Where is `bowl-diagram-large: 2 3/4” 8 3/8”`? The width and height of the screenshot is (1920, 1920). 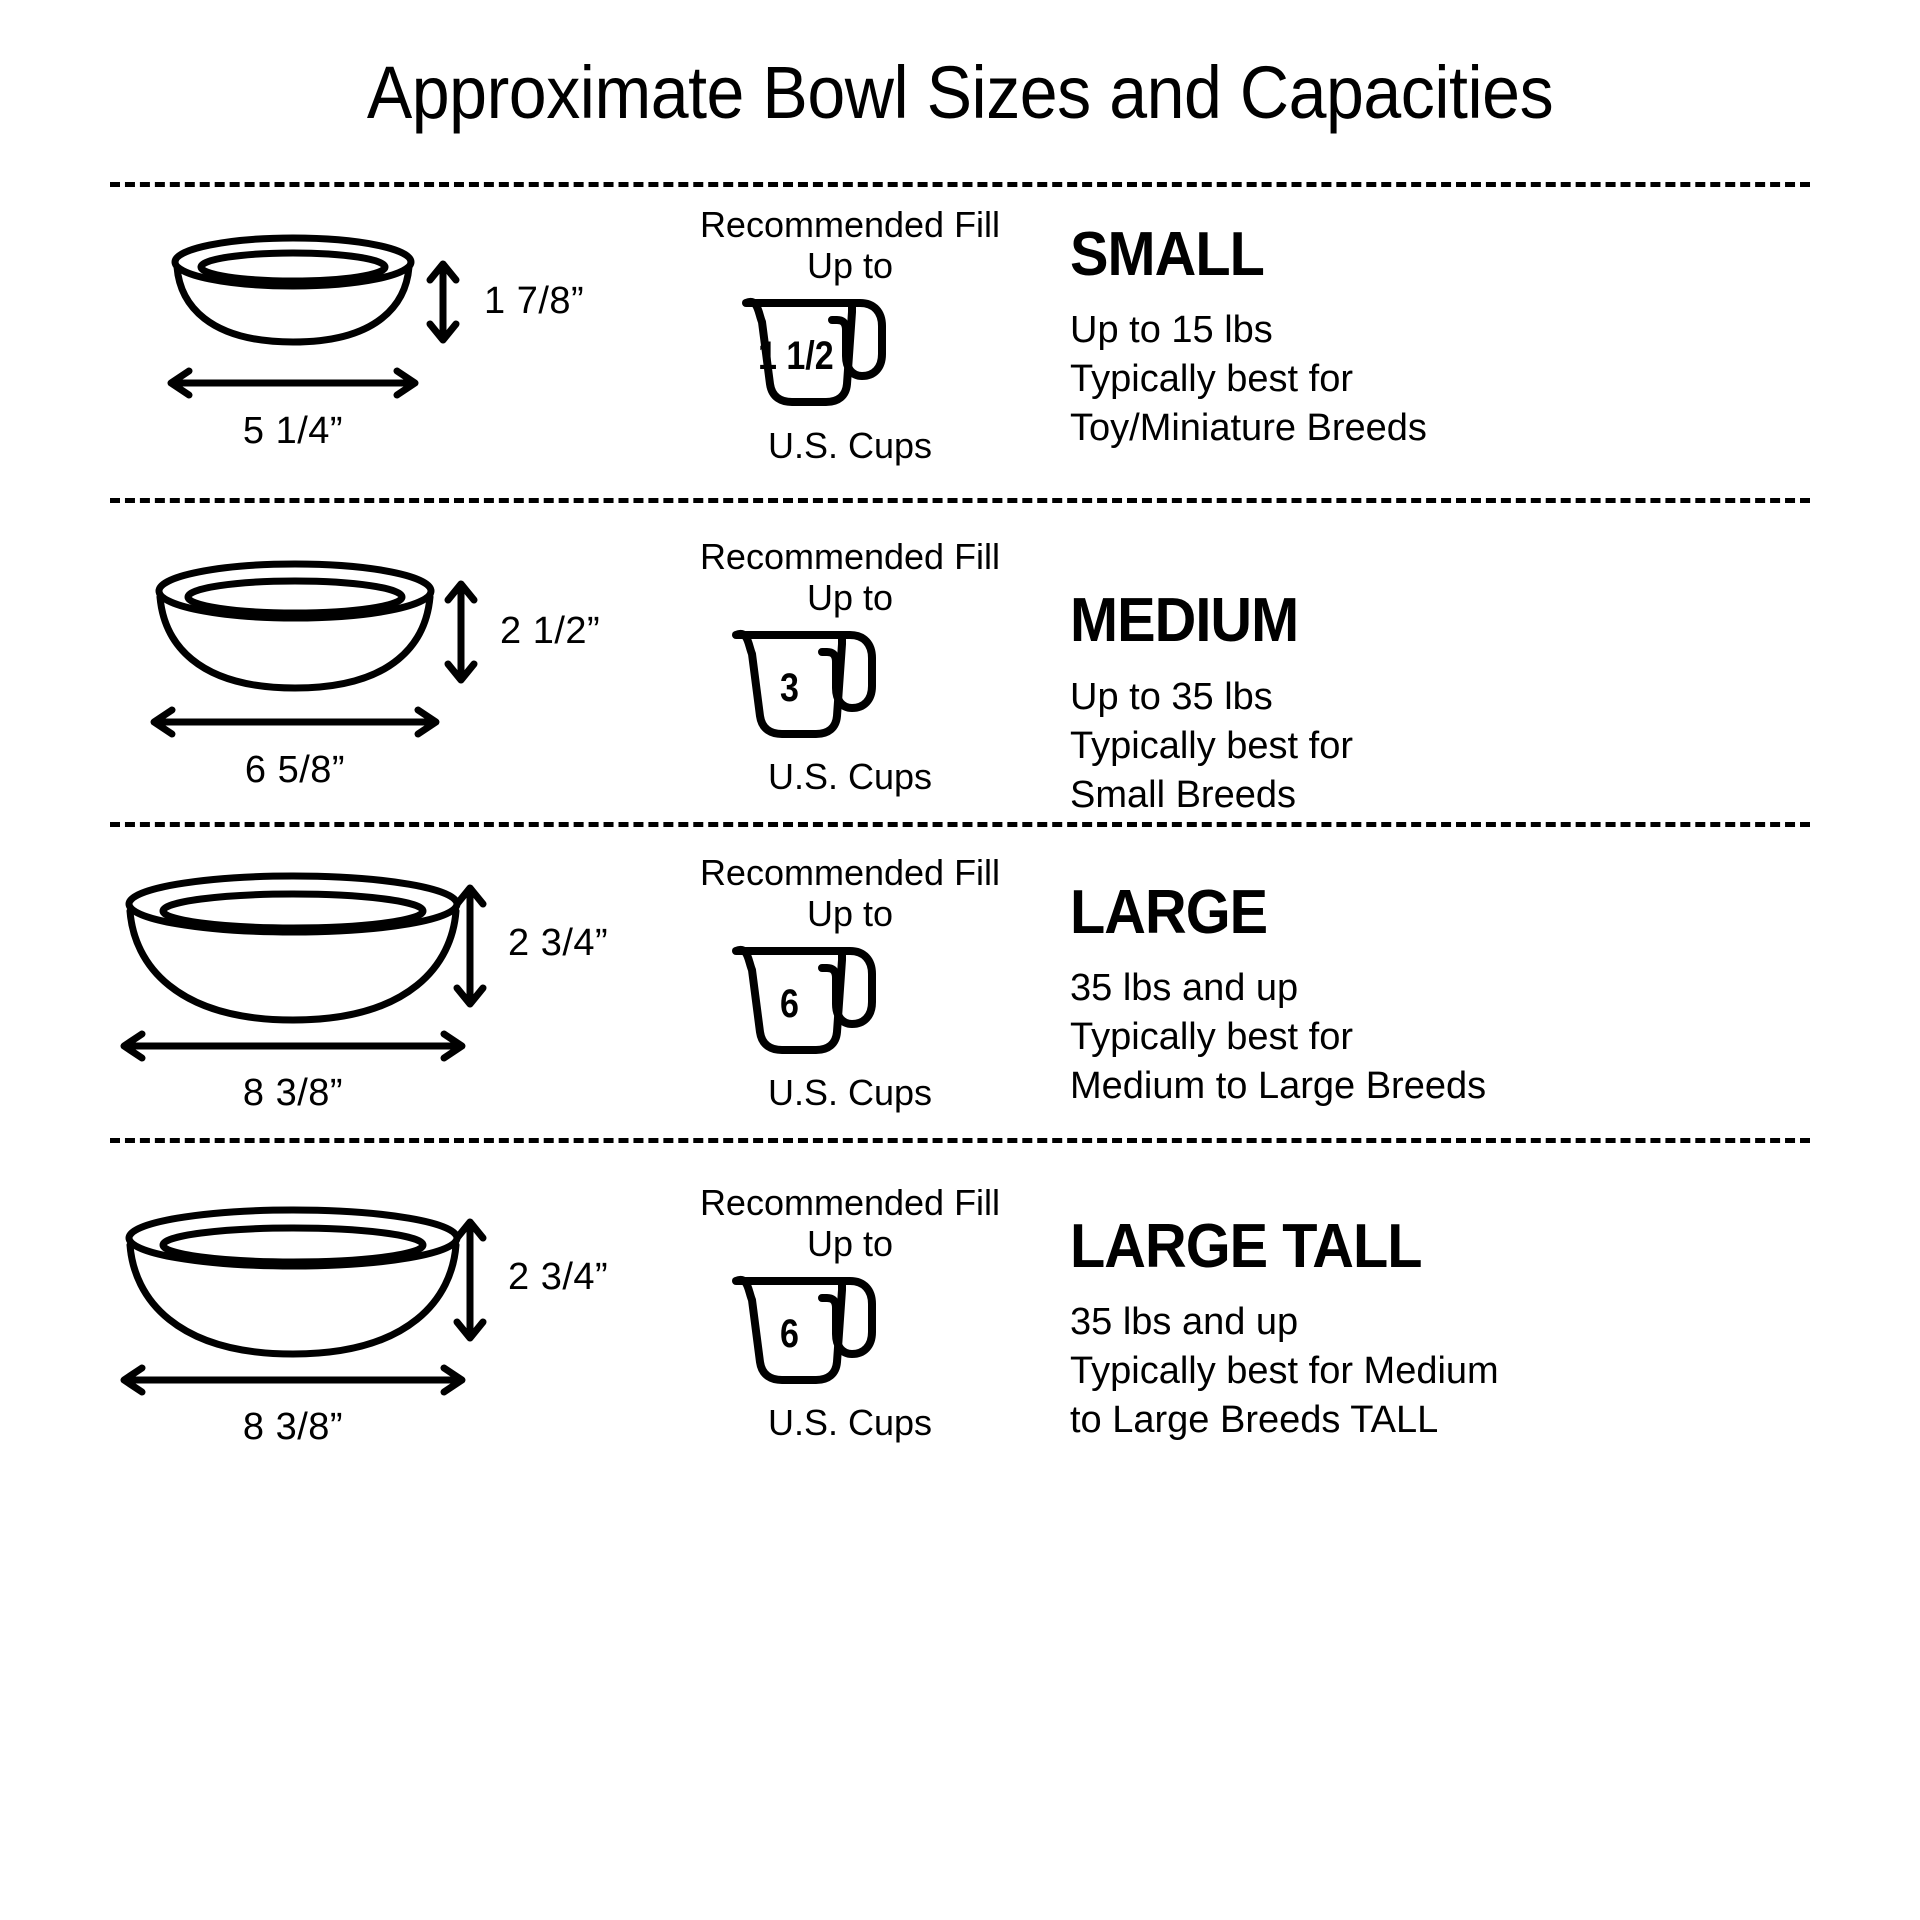
bowl-diagram-large: 2 3/4” 8 3/8” is located at coordinates (320, 980).